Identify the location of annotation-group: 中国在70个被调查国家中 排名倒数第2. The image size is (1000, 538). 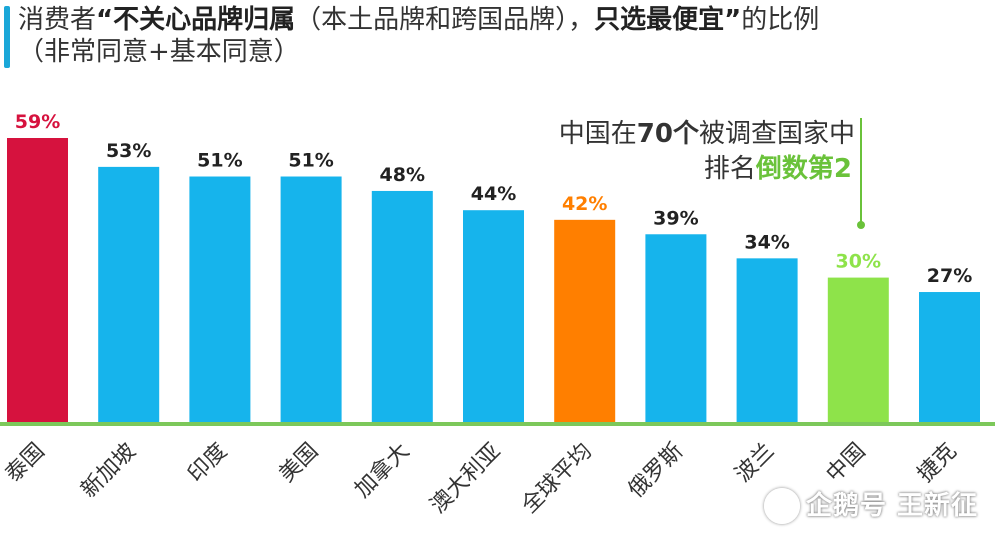
(712, 173).